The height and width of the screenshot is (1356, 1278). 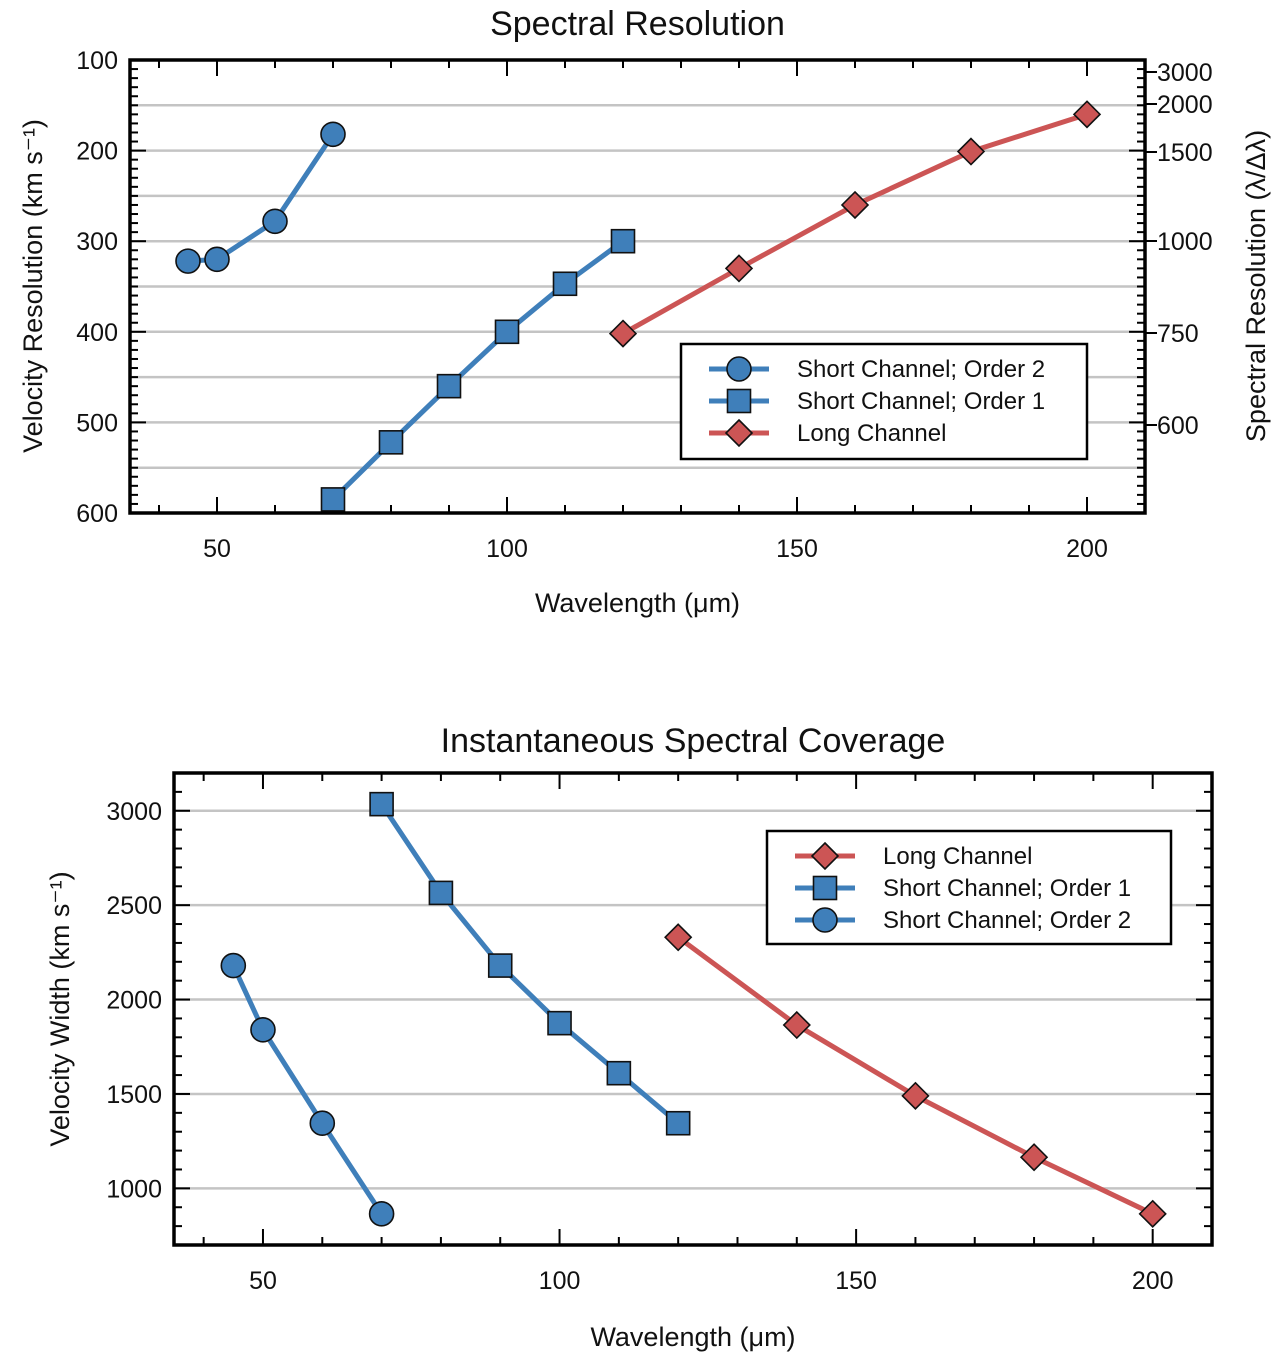 What do you see at coordinates (97, 333) in the screenshot?
I see `y-tick-label: 400` at bounding box center [97, 333].